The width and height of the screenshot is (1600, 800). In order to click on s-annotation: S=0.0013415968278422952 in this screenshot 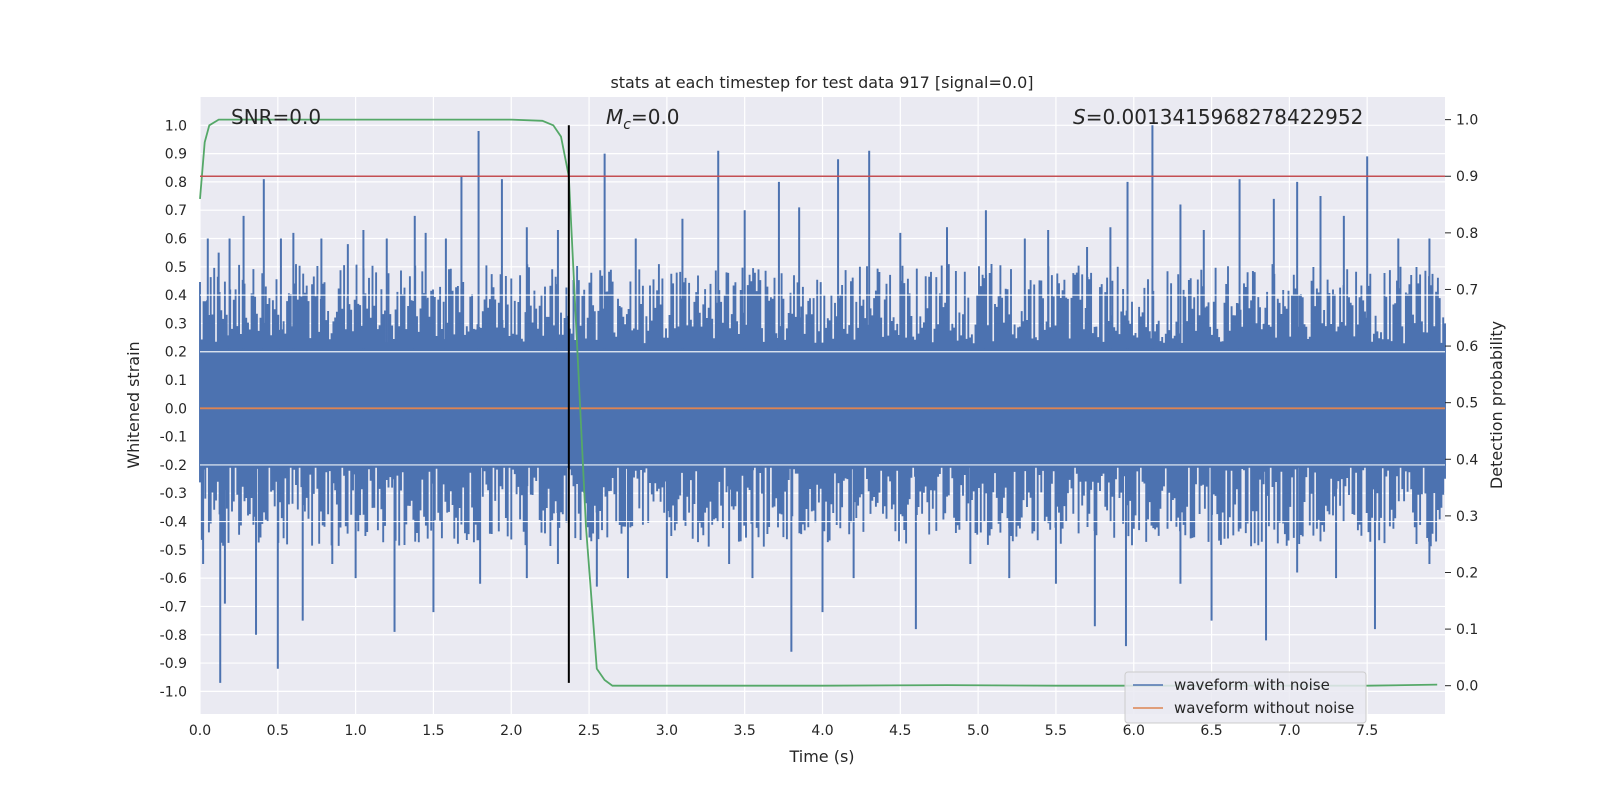, I will do `click(1218, 117)`.